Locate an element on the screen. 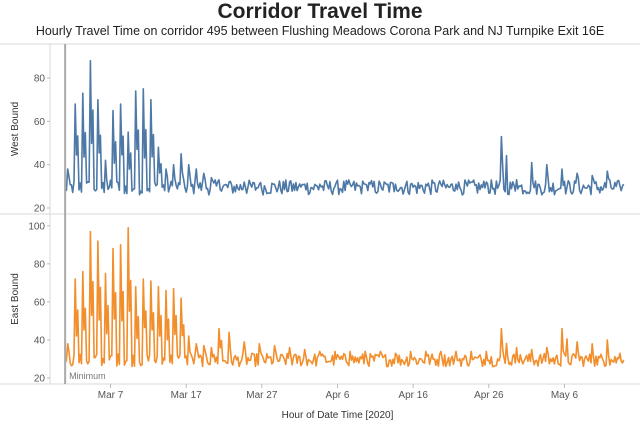 Image resolution: width=640 pixels, height=426 pixels. east-bound-y-tick-label: 60 is located at coordinates (40, 302).